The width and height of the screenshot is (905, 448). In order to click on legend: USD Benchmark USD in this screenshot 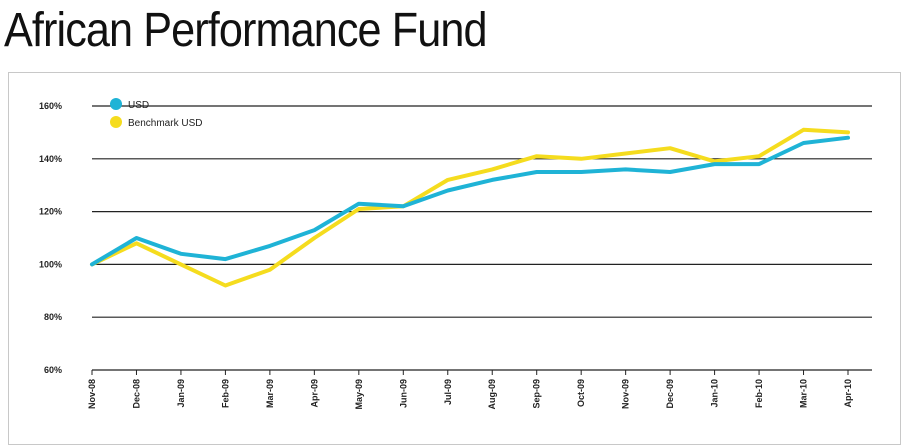, I will do `click(156, 113)`.